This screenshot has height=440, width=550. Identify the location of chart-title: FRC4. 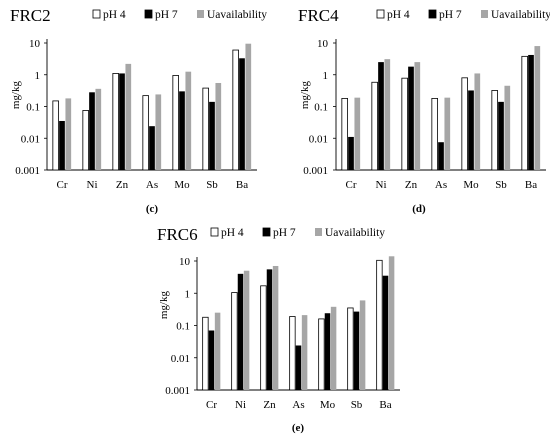
(318, 15).